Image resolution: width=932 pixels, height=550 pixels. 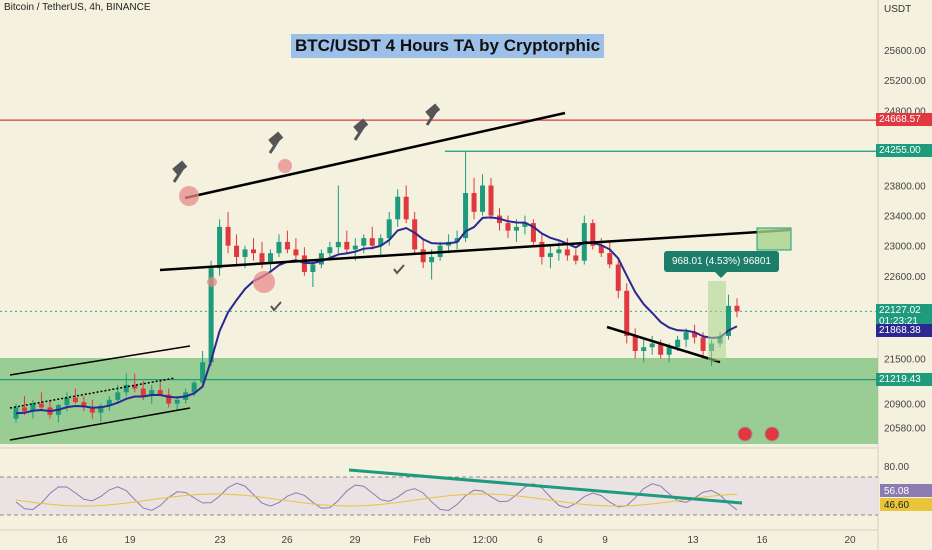 I want to click on y-tick-label: 25200.00, so click(x=905, y=81).